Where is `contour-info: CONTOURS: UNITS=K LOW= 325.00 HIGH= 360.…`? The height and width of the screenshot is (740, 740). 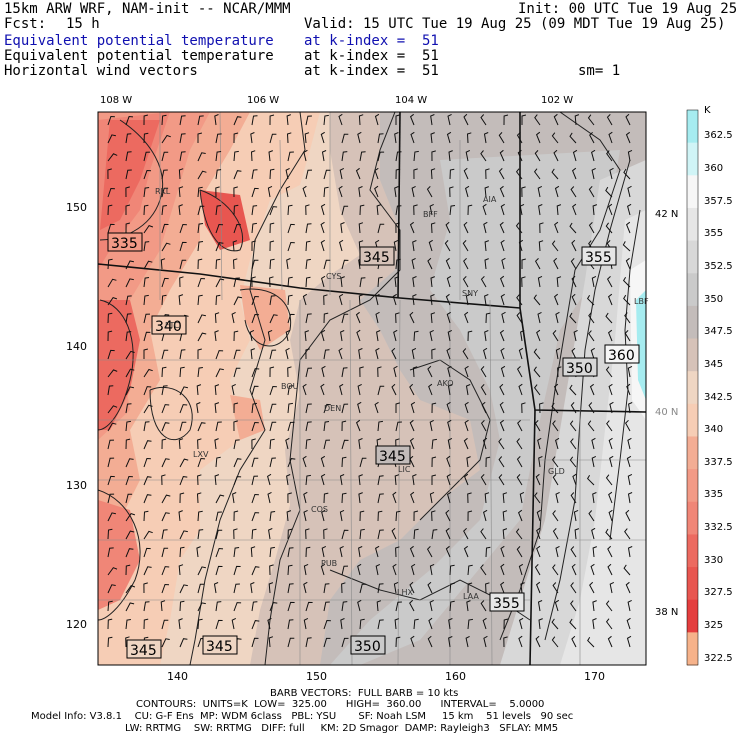
contour-info: CONTOURS: UNITS=K LOW= 325.00 HIGH= 360.… is located at coordinates (340, 704).